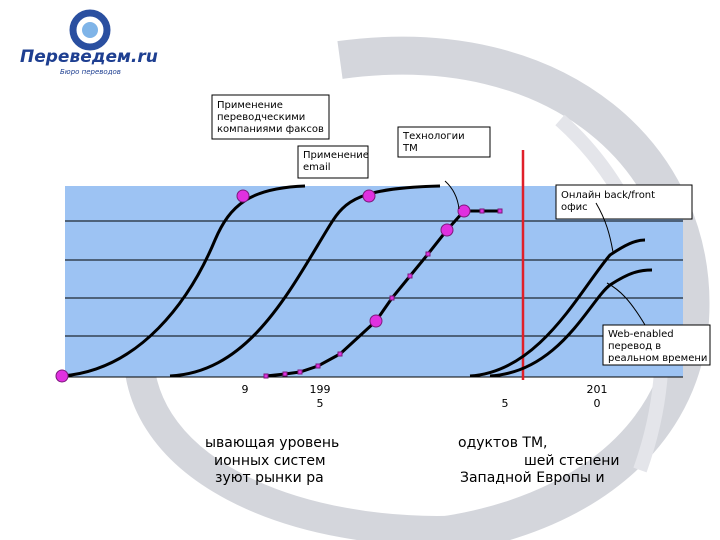  What do you see at coordinates (657, 346) in the screenshot?
I see `callout: Web-enabled перевод в реальном времени` at bounding box center [657, 346].